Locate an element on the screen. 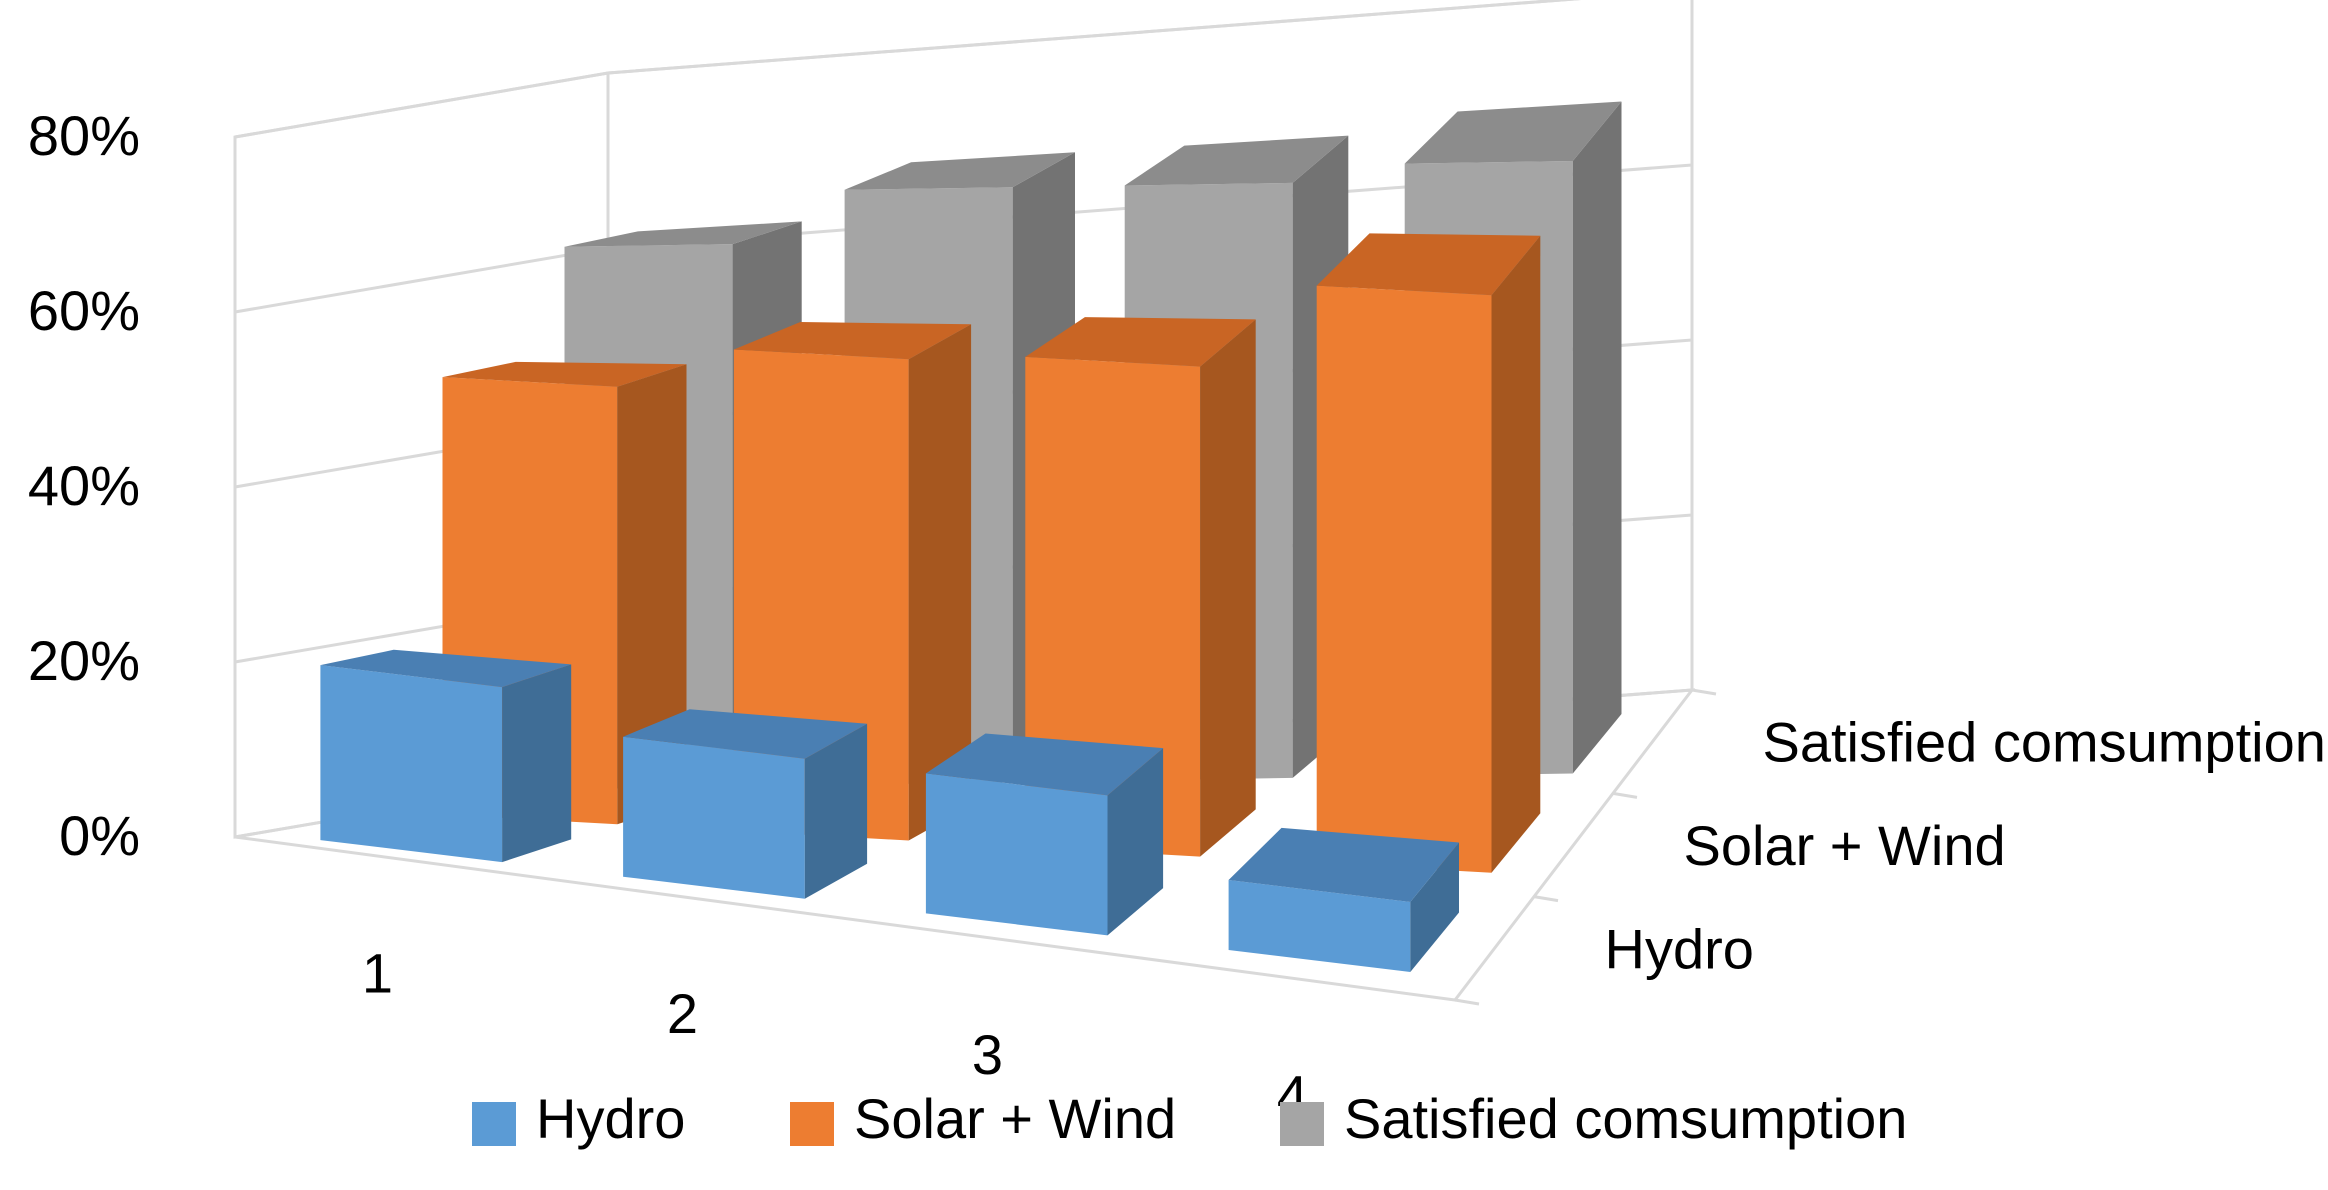 The image size is (2328, 1190). legend-label: Hydro is located at coordinates (610, 1118).